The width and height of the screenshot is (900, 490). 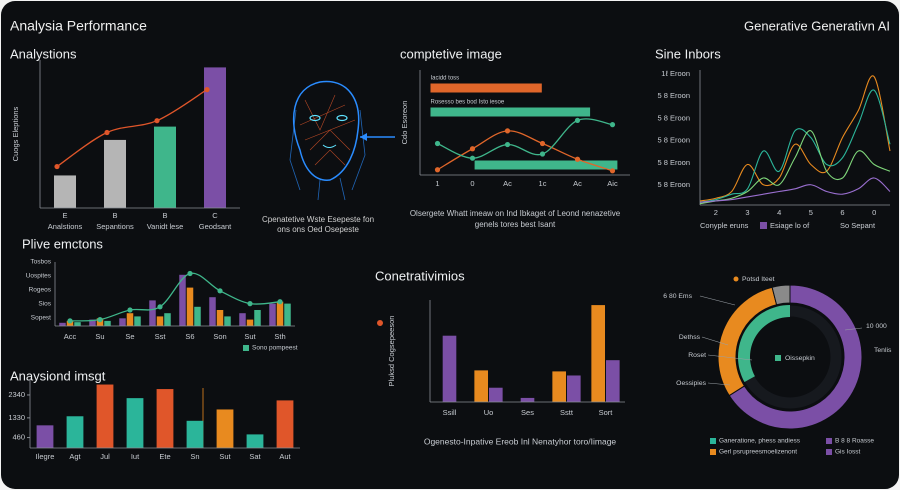 I want to click on y-tick-label: 2340, so click(x=16, y=394).